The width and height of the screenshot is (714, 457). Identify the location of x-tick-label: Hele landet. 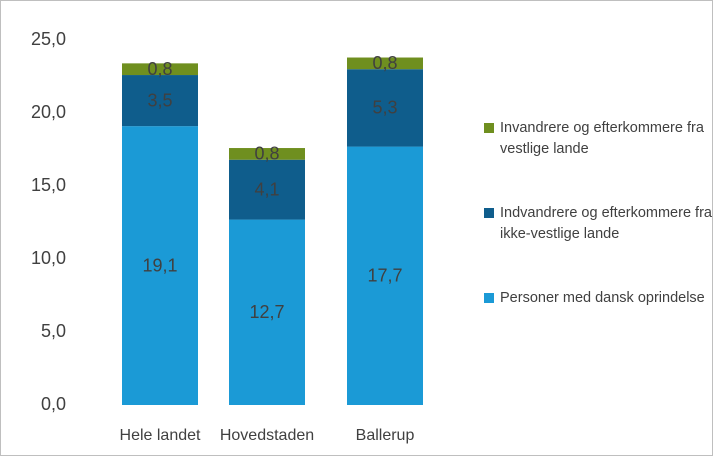
(161, 435).